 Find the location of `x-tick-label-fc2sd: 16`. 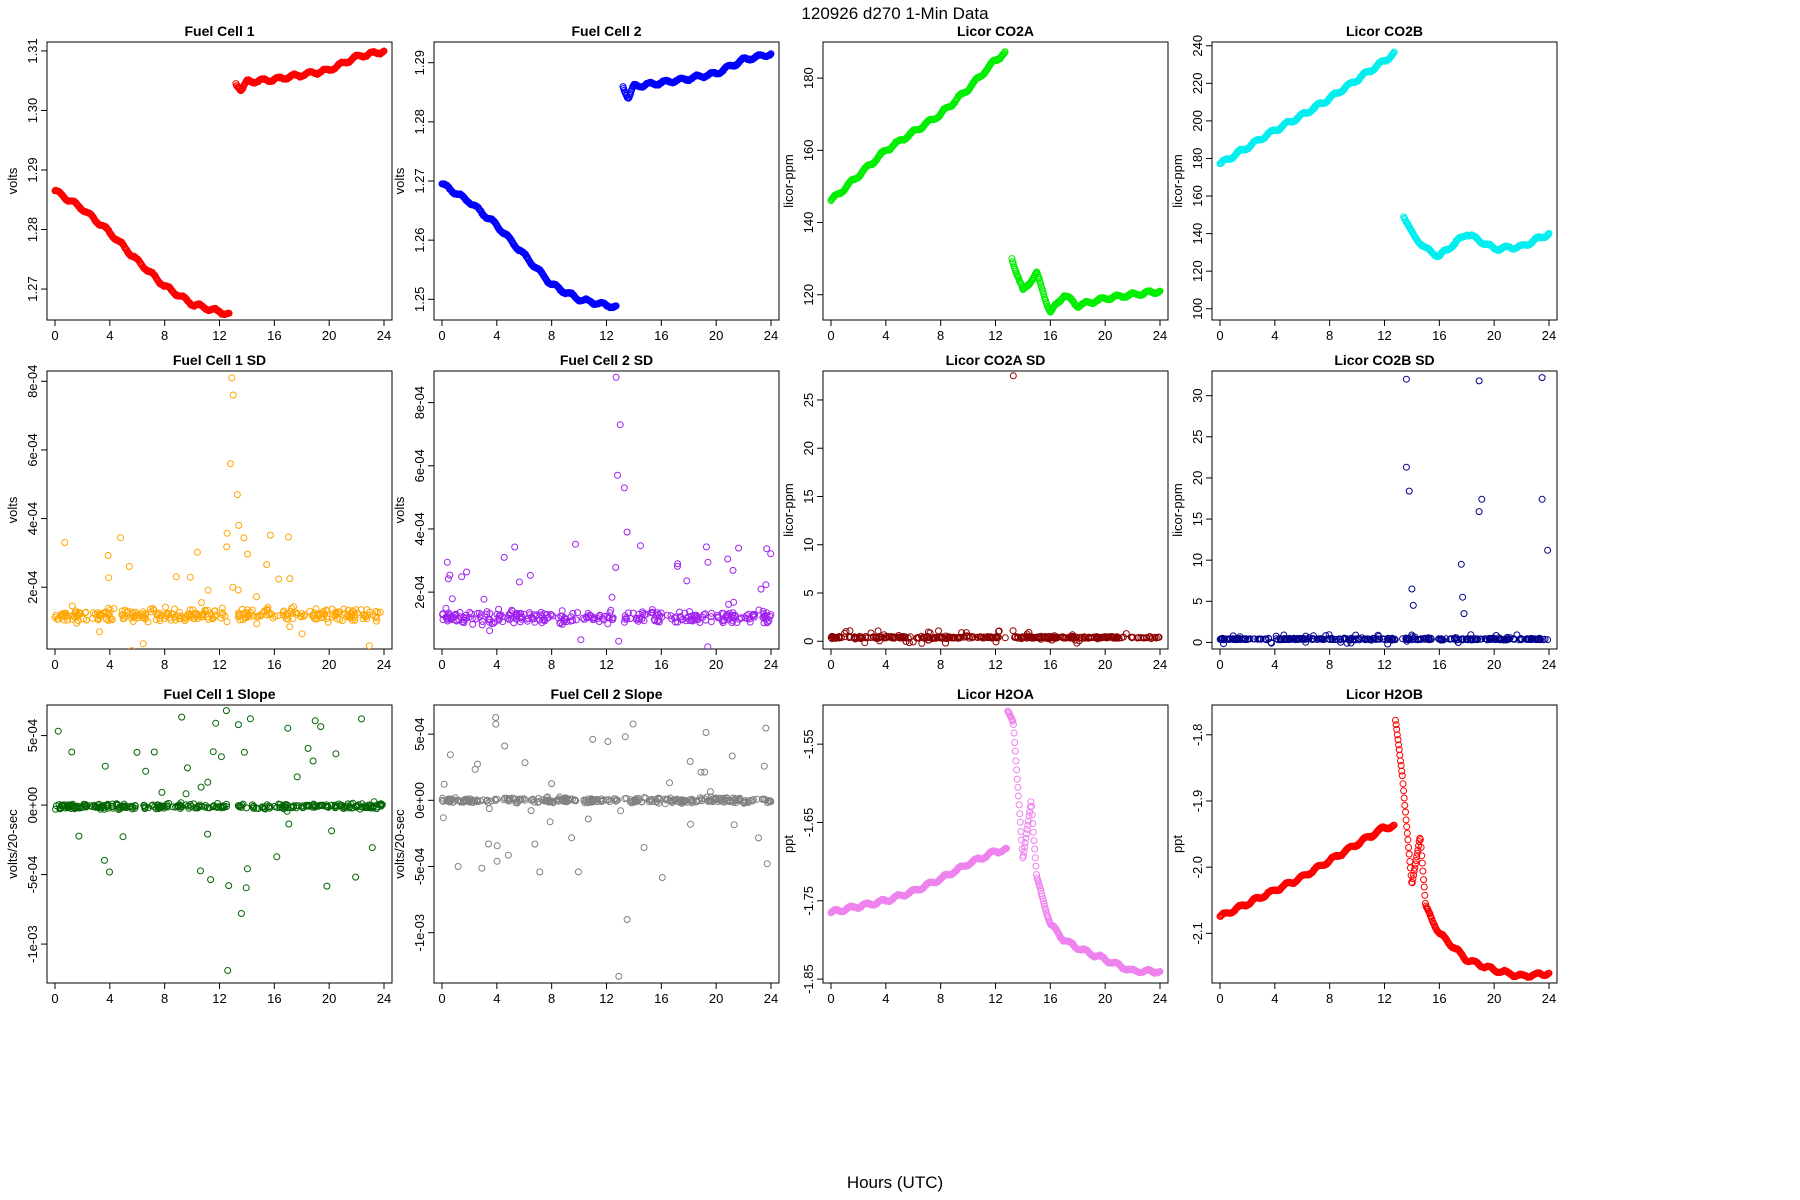

x-tick-label-fc2sd: 16 is located at coordinates (661, 664).